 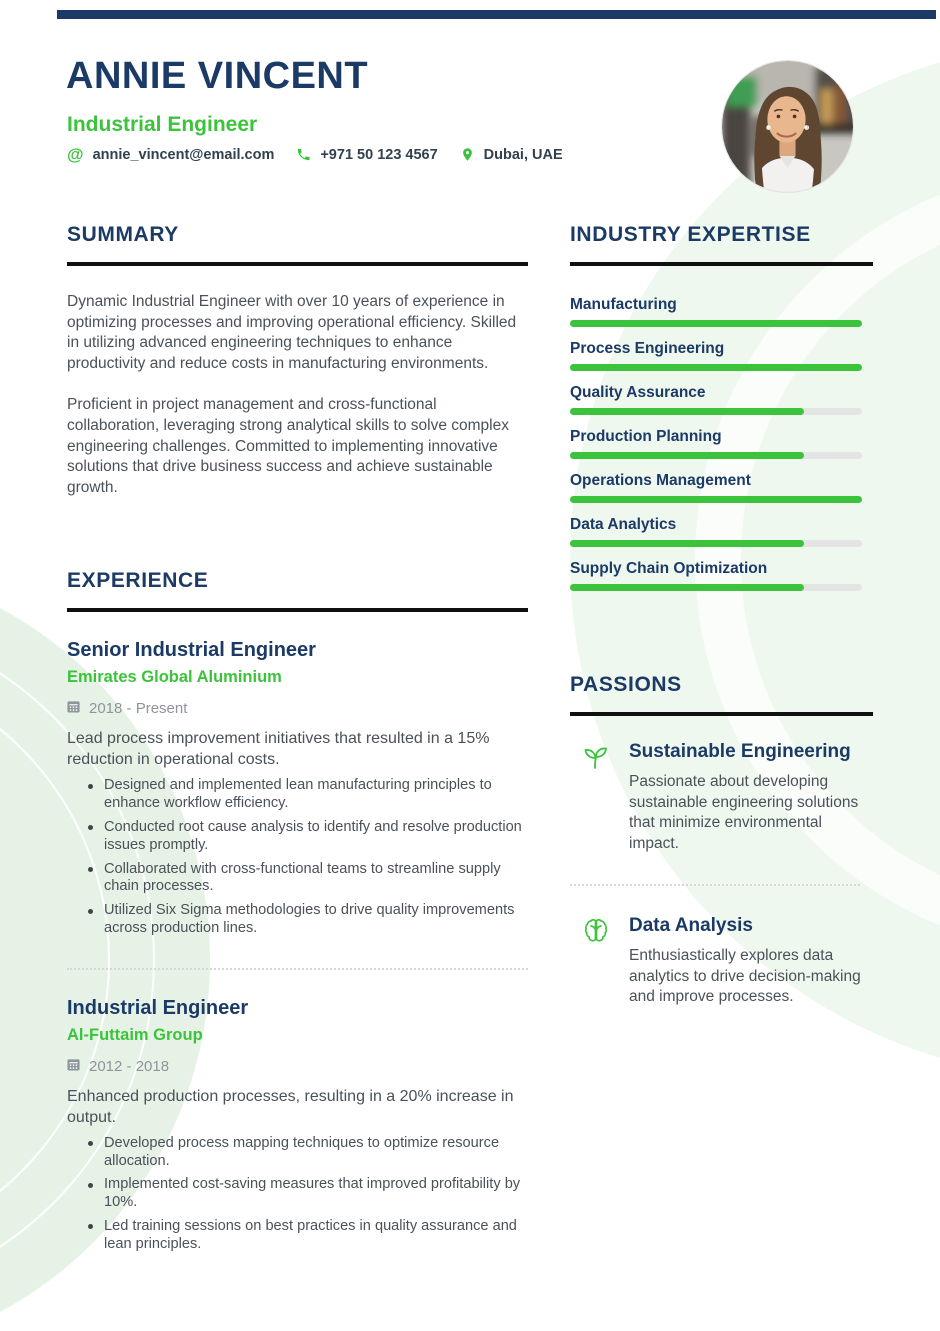 I want to click on summary-rule, so click(x=297, y=264).